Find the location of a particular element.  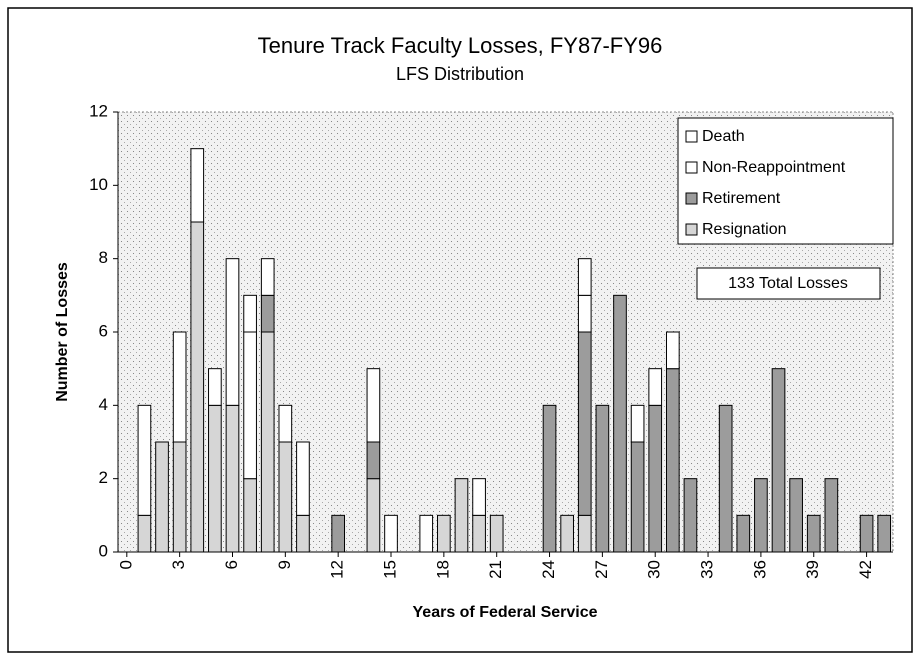

x-tick-label: 9 is located at coordinates (284, 564).